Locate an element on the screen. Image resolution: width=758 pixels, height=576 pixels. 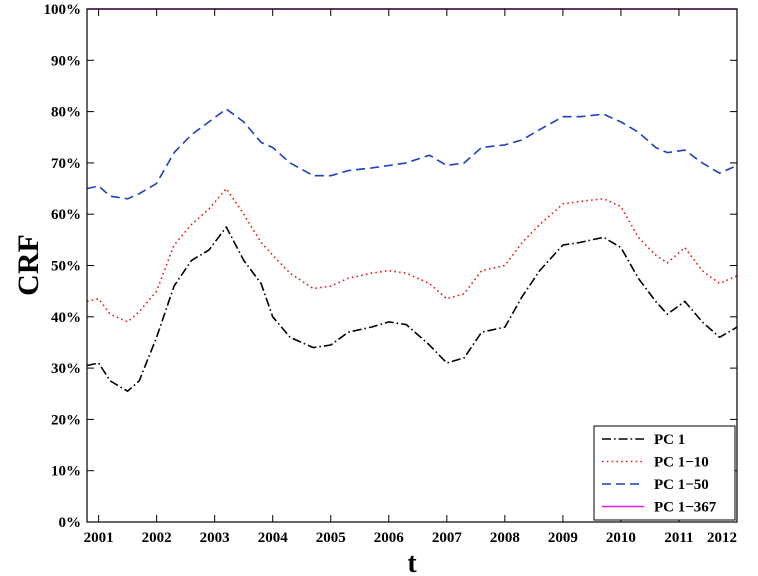
y-tick-label: 80% is located at coordinates (66, 113).